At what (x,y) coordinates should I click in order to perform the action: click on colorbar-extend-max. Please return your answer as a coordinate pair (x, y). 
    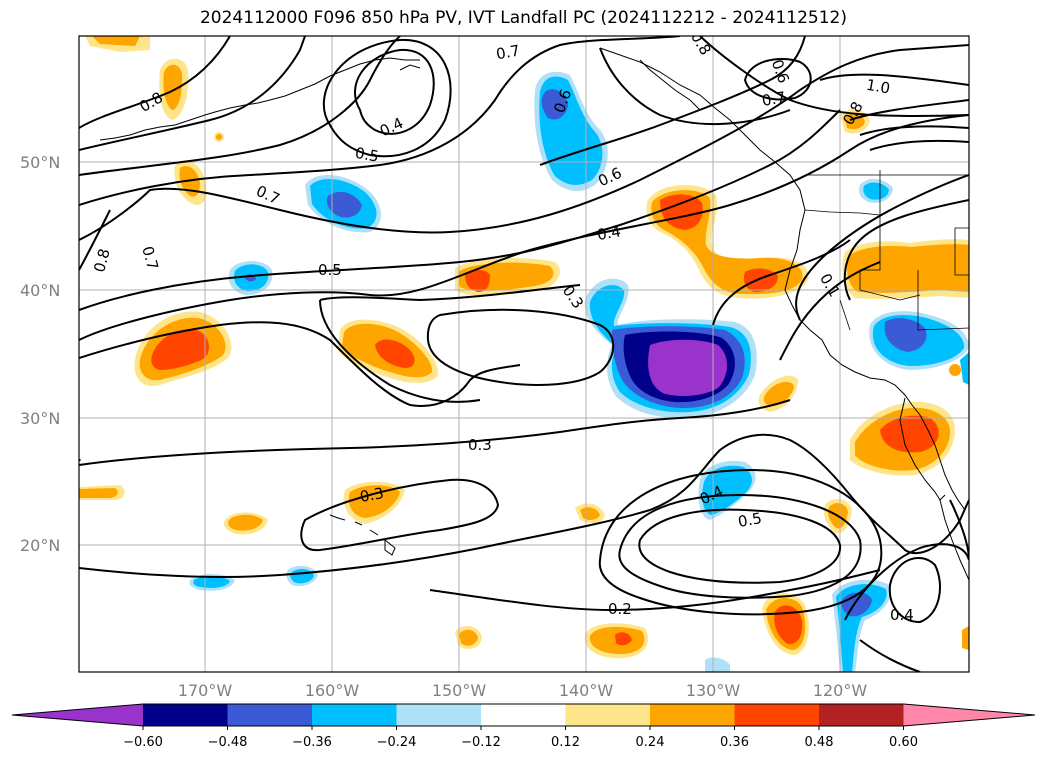
    Looking at the image, I should click on (969, 715).